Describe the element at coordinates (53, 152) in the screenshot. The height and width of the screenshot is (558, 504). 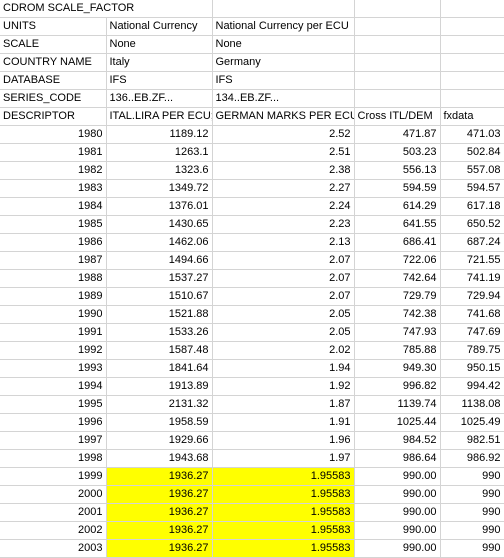
I see `year-cell: 1981` at that location.